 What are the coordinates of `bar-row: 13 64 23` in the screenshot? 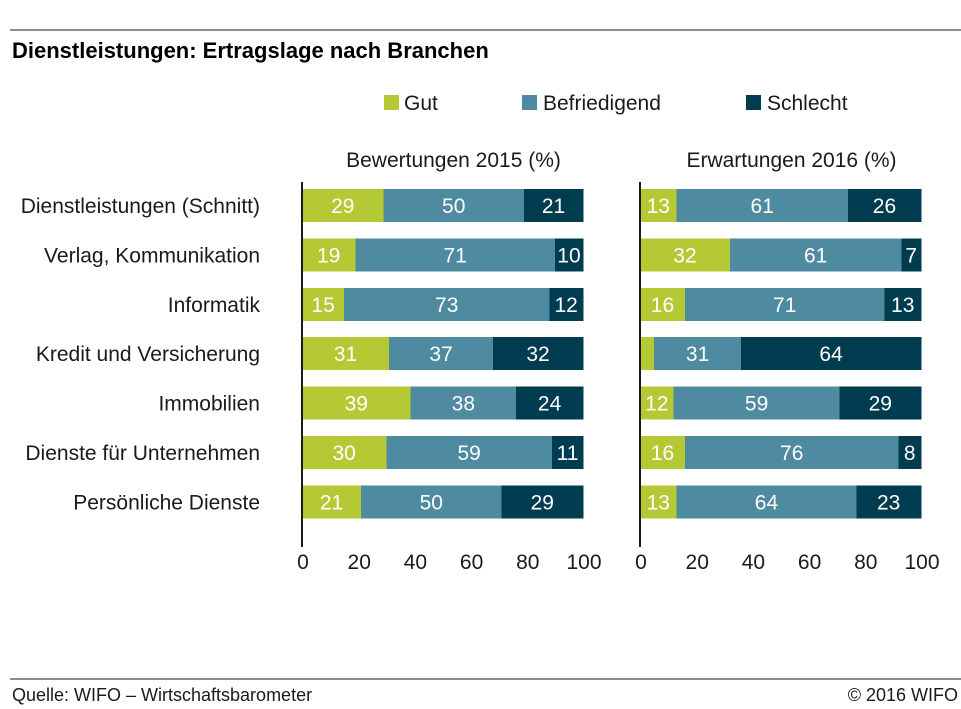 It's located at (781, 502).